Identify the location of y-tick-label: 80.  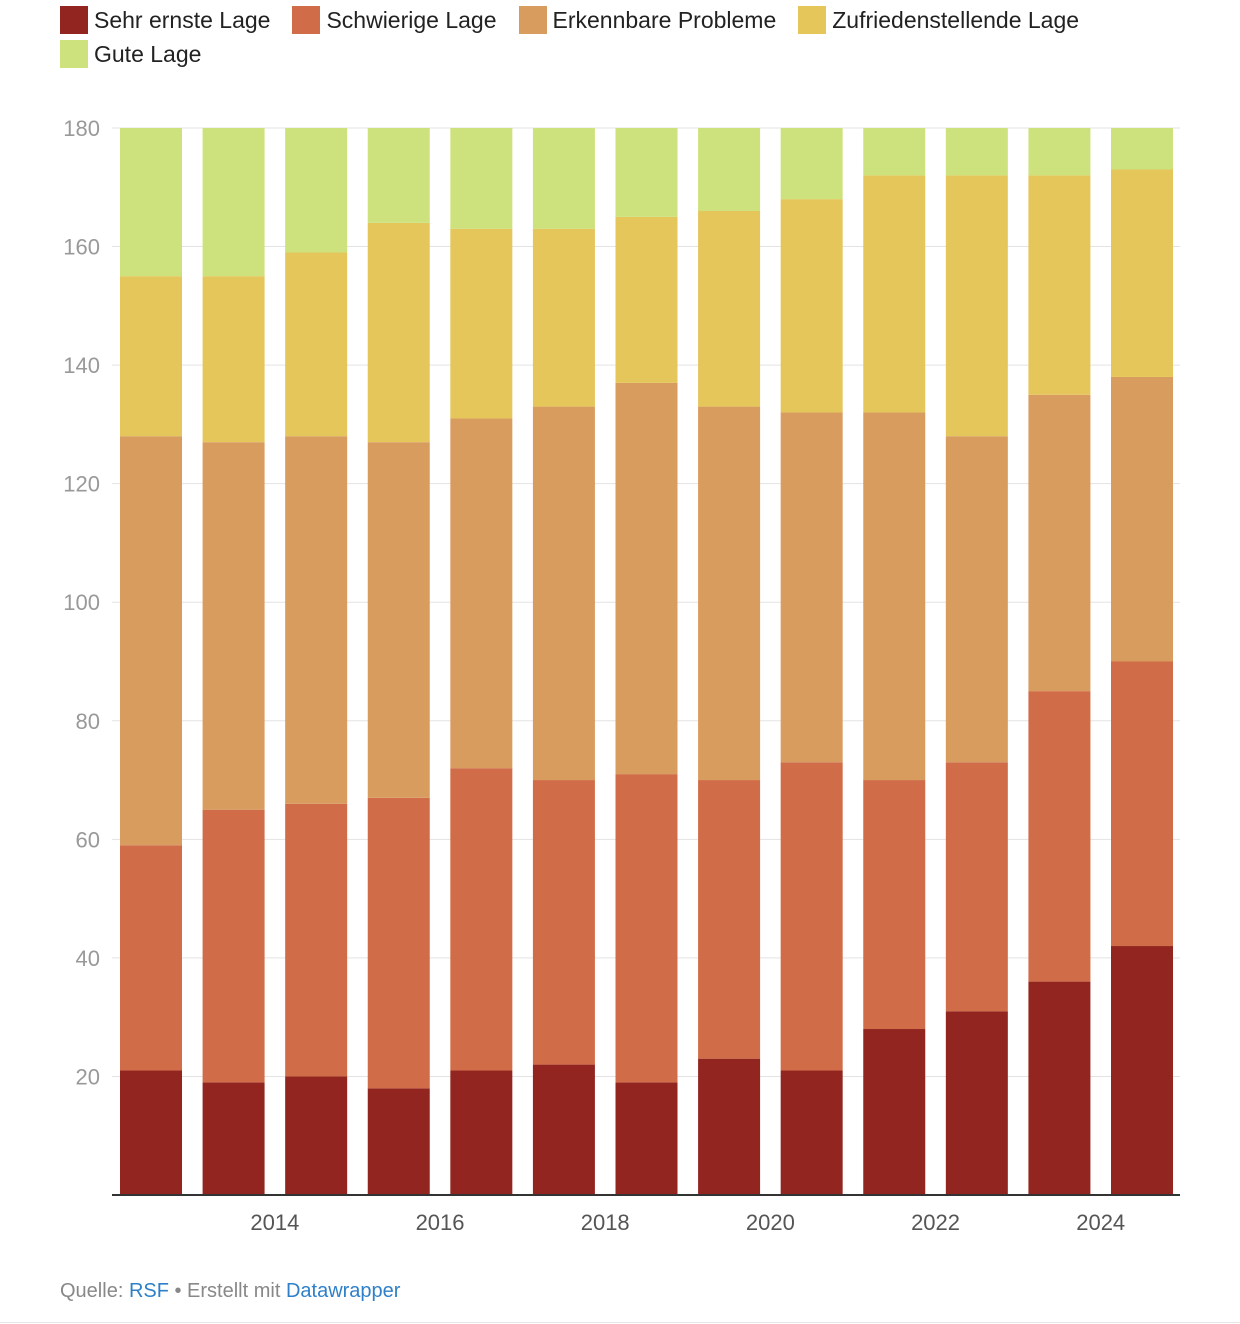
(88, 721).